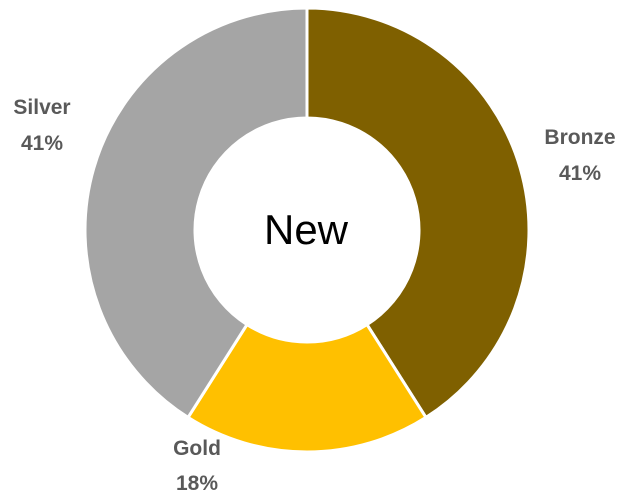 This screenshot has height=495, width=621. I want to click on donut-center-label: New, so click(306, 229).